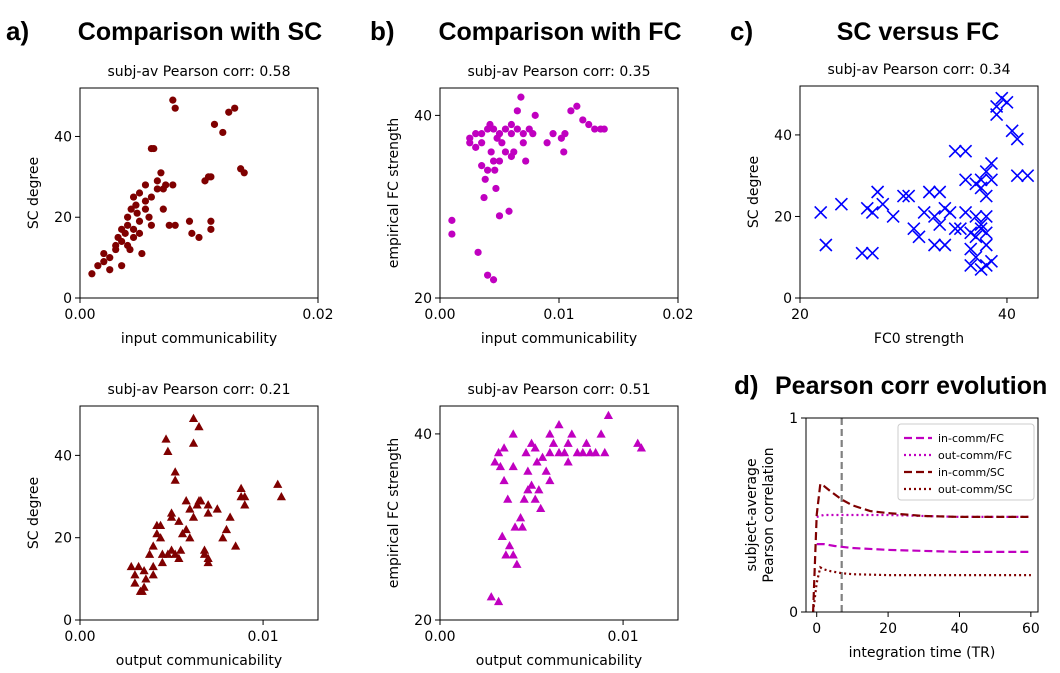 This screenshot has width=1060, height=673. What do you see at coordinates (558, 390) in the screenshot?
I see `subplot-title: subj-av Pearson corr: 0.51` at bounding box center [558, 390].